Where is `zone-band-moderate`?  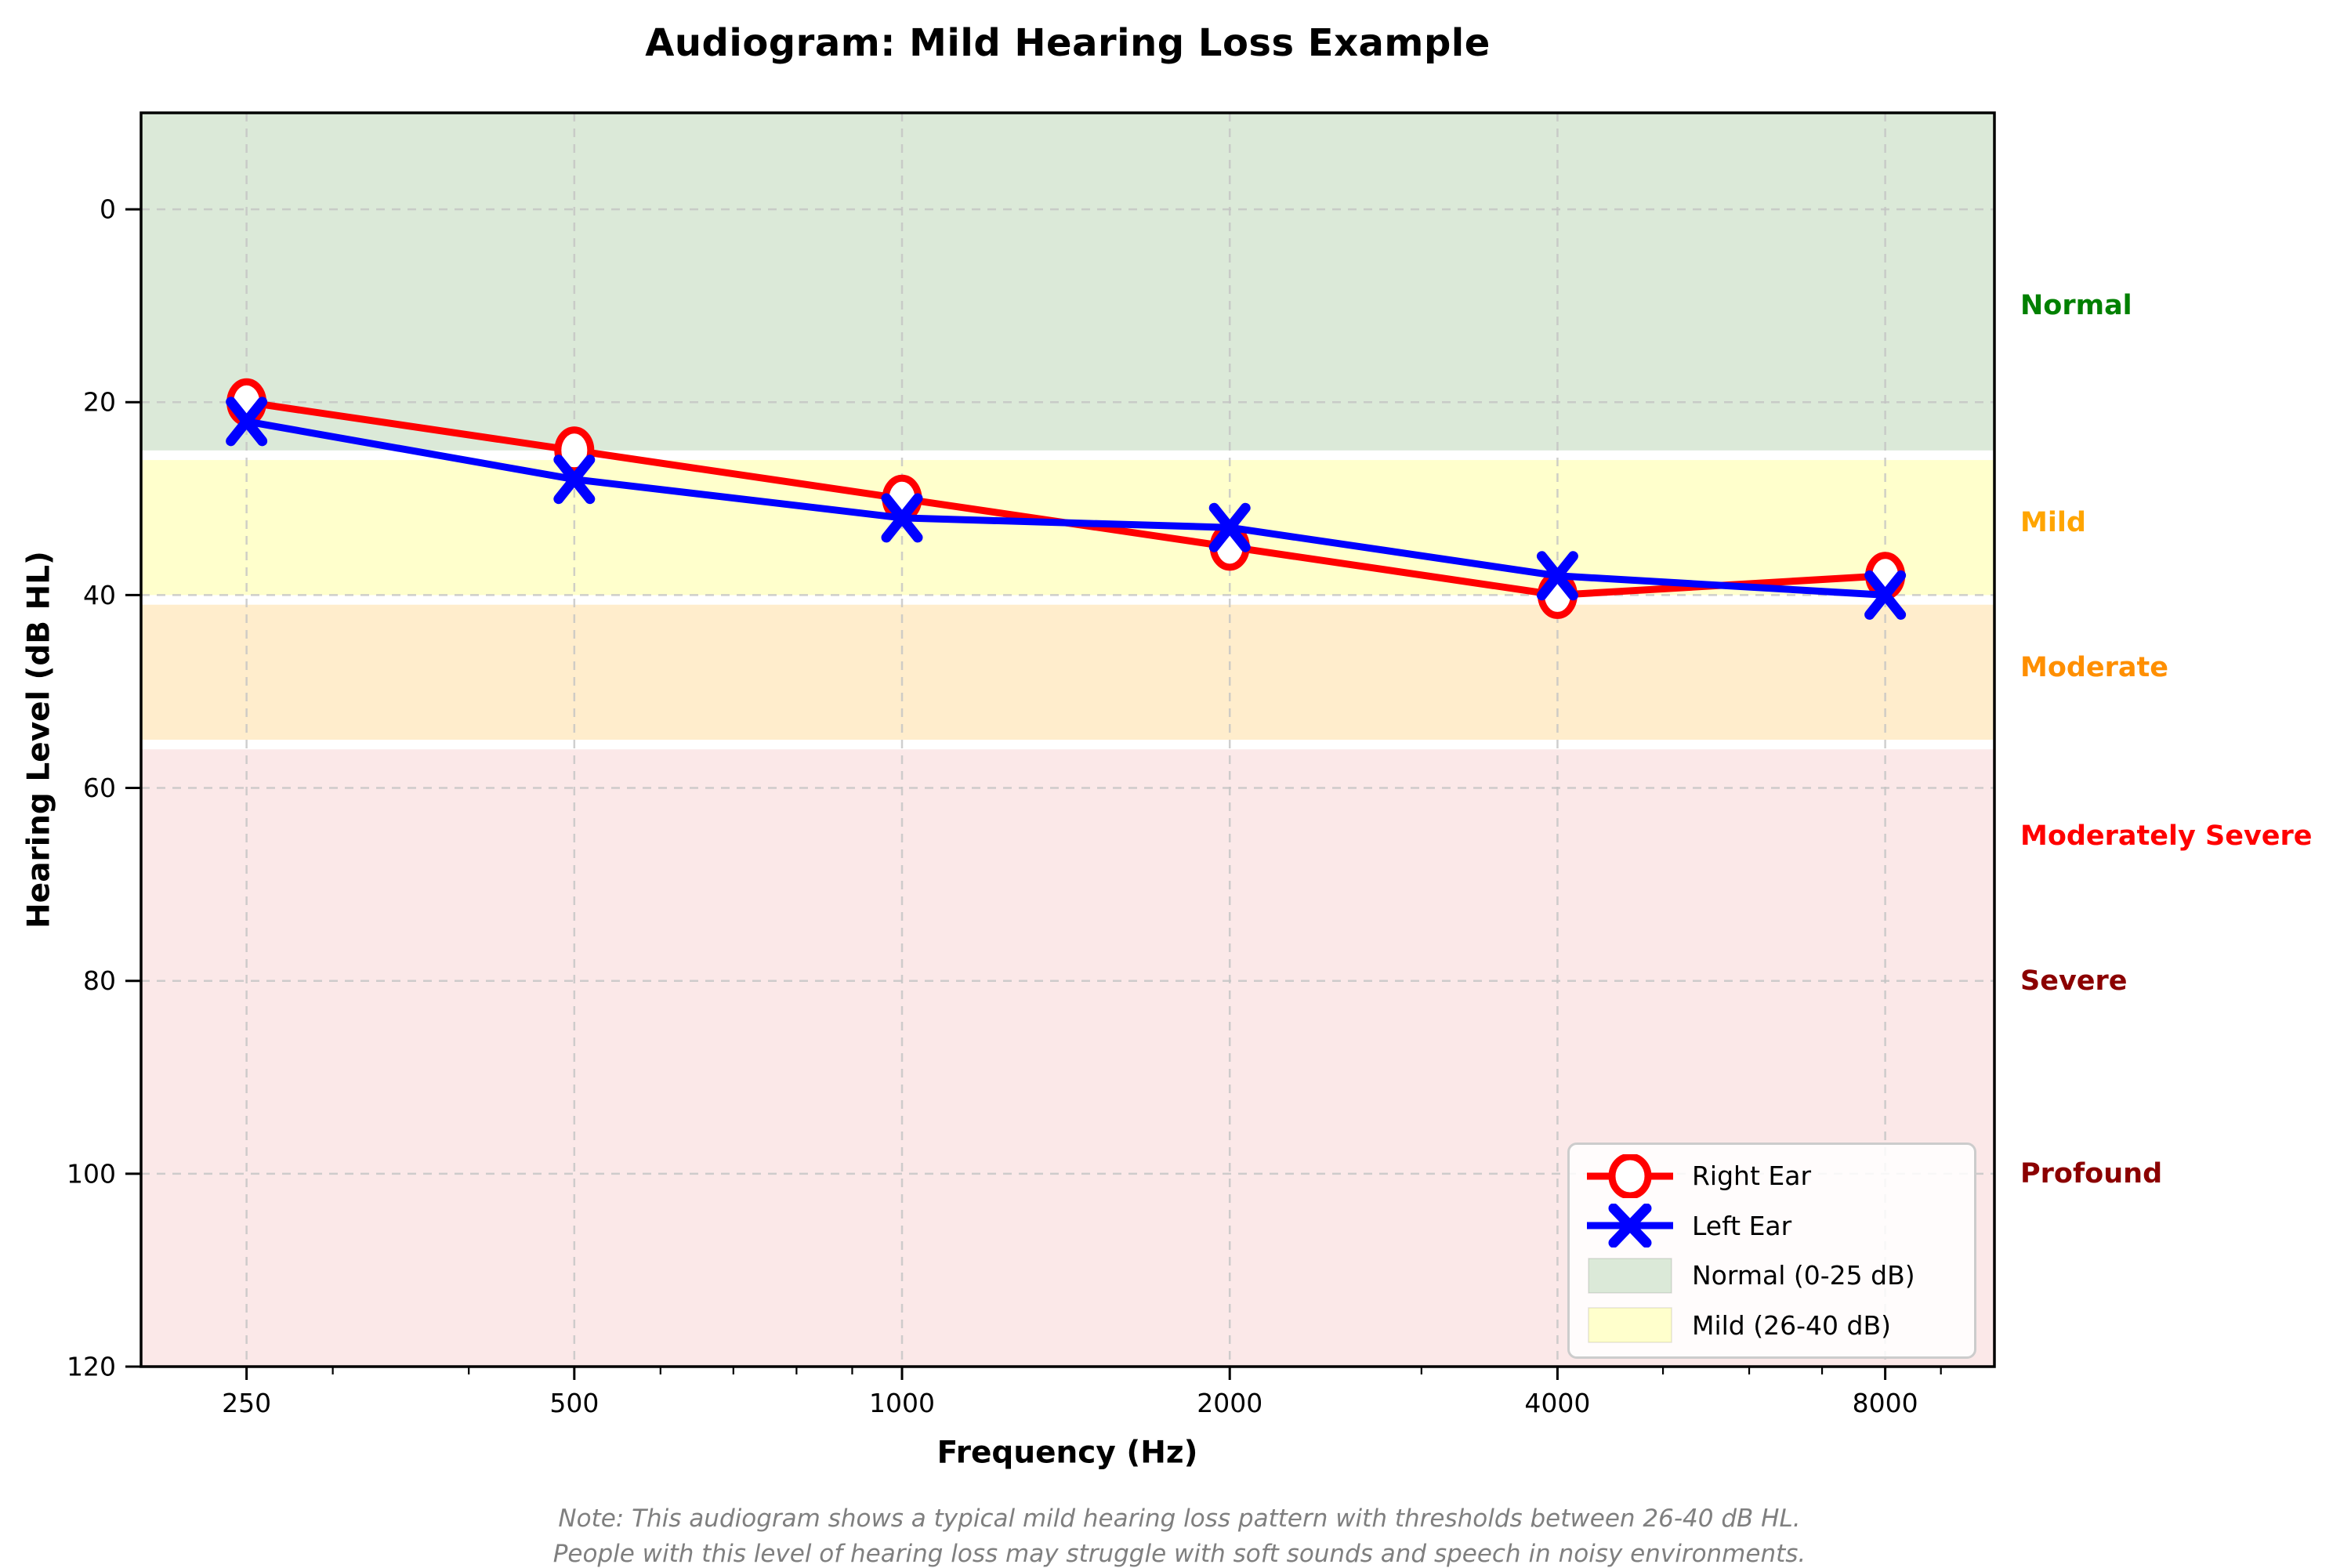
zone-band-moderate is located at coordinates (1067, 672).